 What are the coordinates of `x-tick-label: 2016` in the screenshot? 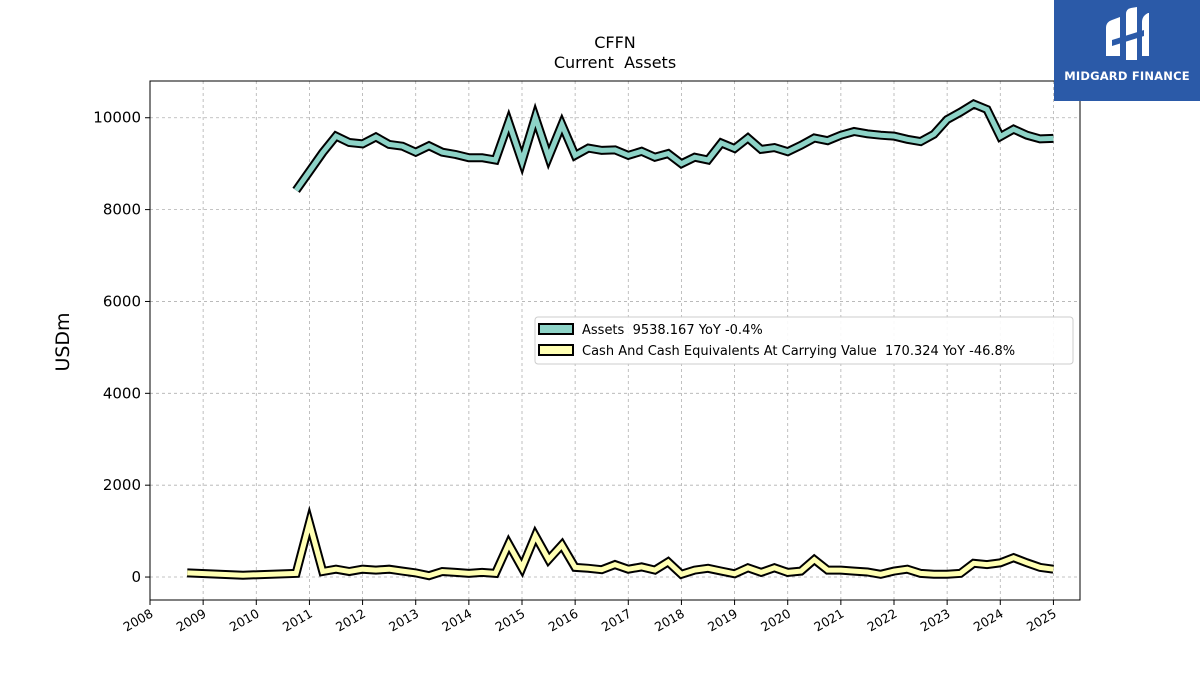 It's located at (563, 620).